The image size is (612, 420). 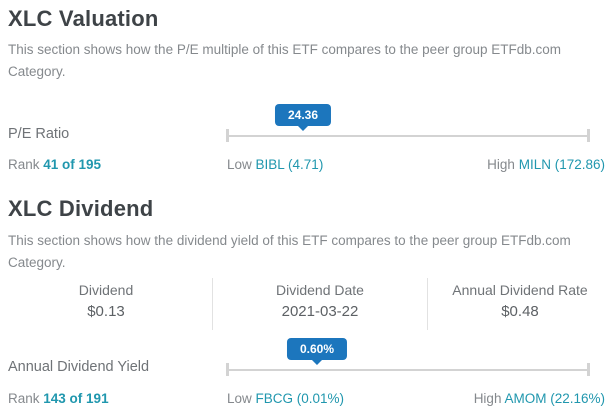 I want to click on pe-ratio-value-badge: 24.36, so click(x=303, y=115).